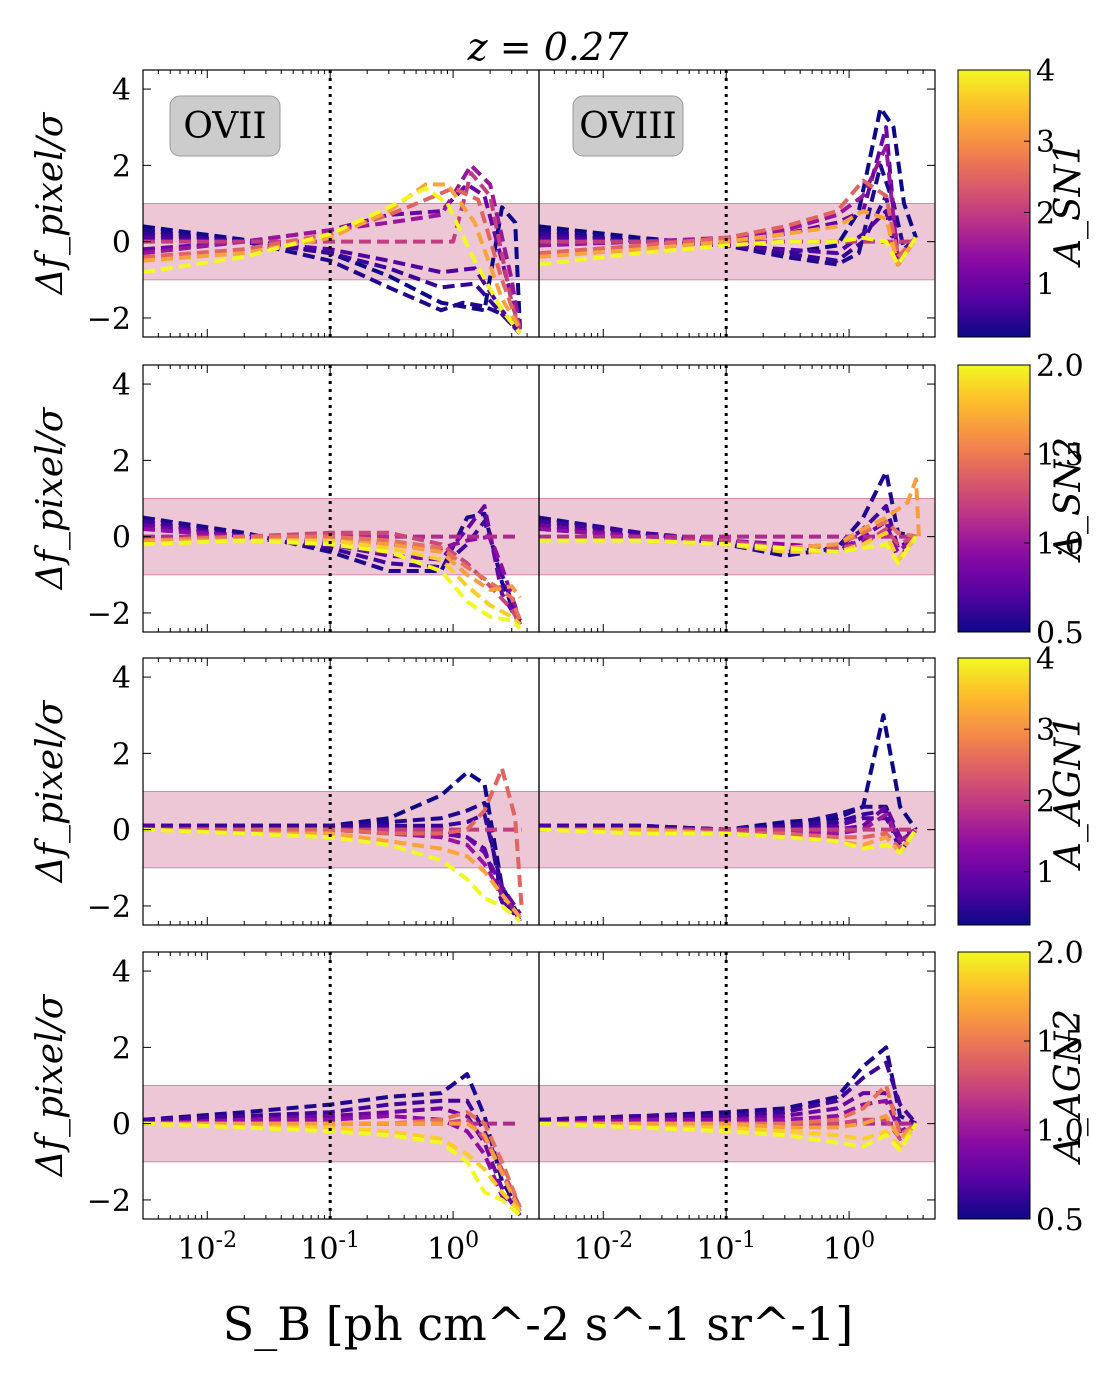 This screenshot has height=1400, width=1100. I want to click on colorbar-label: A_AGN2, so click(1068, 1087).